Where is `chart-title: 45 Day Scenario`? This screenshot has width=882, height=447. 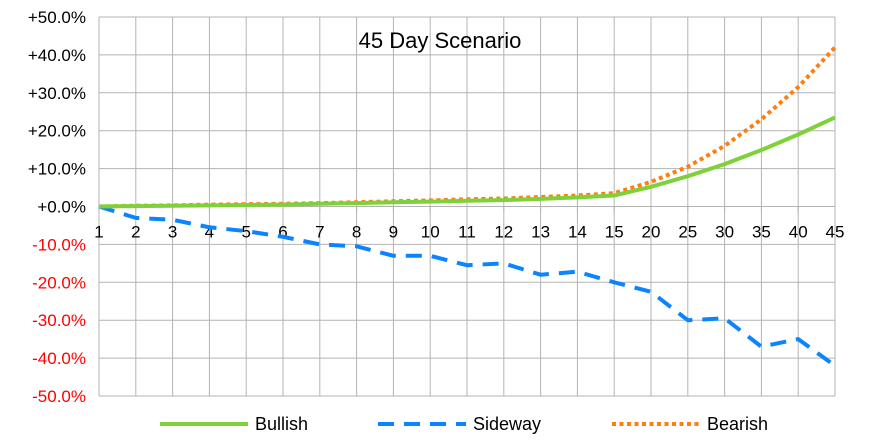 chart-title: 45 Day Scenario is located at coordinates (440, 40).